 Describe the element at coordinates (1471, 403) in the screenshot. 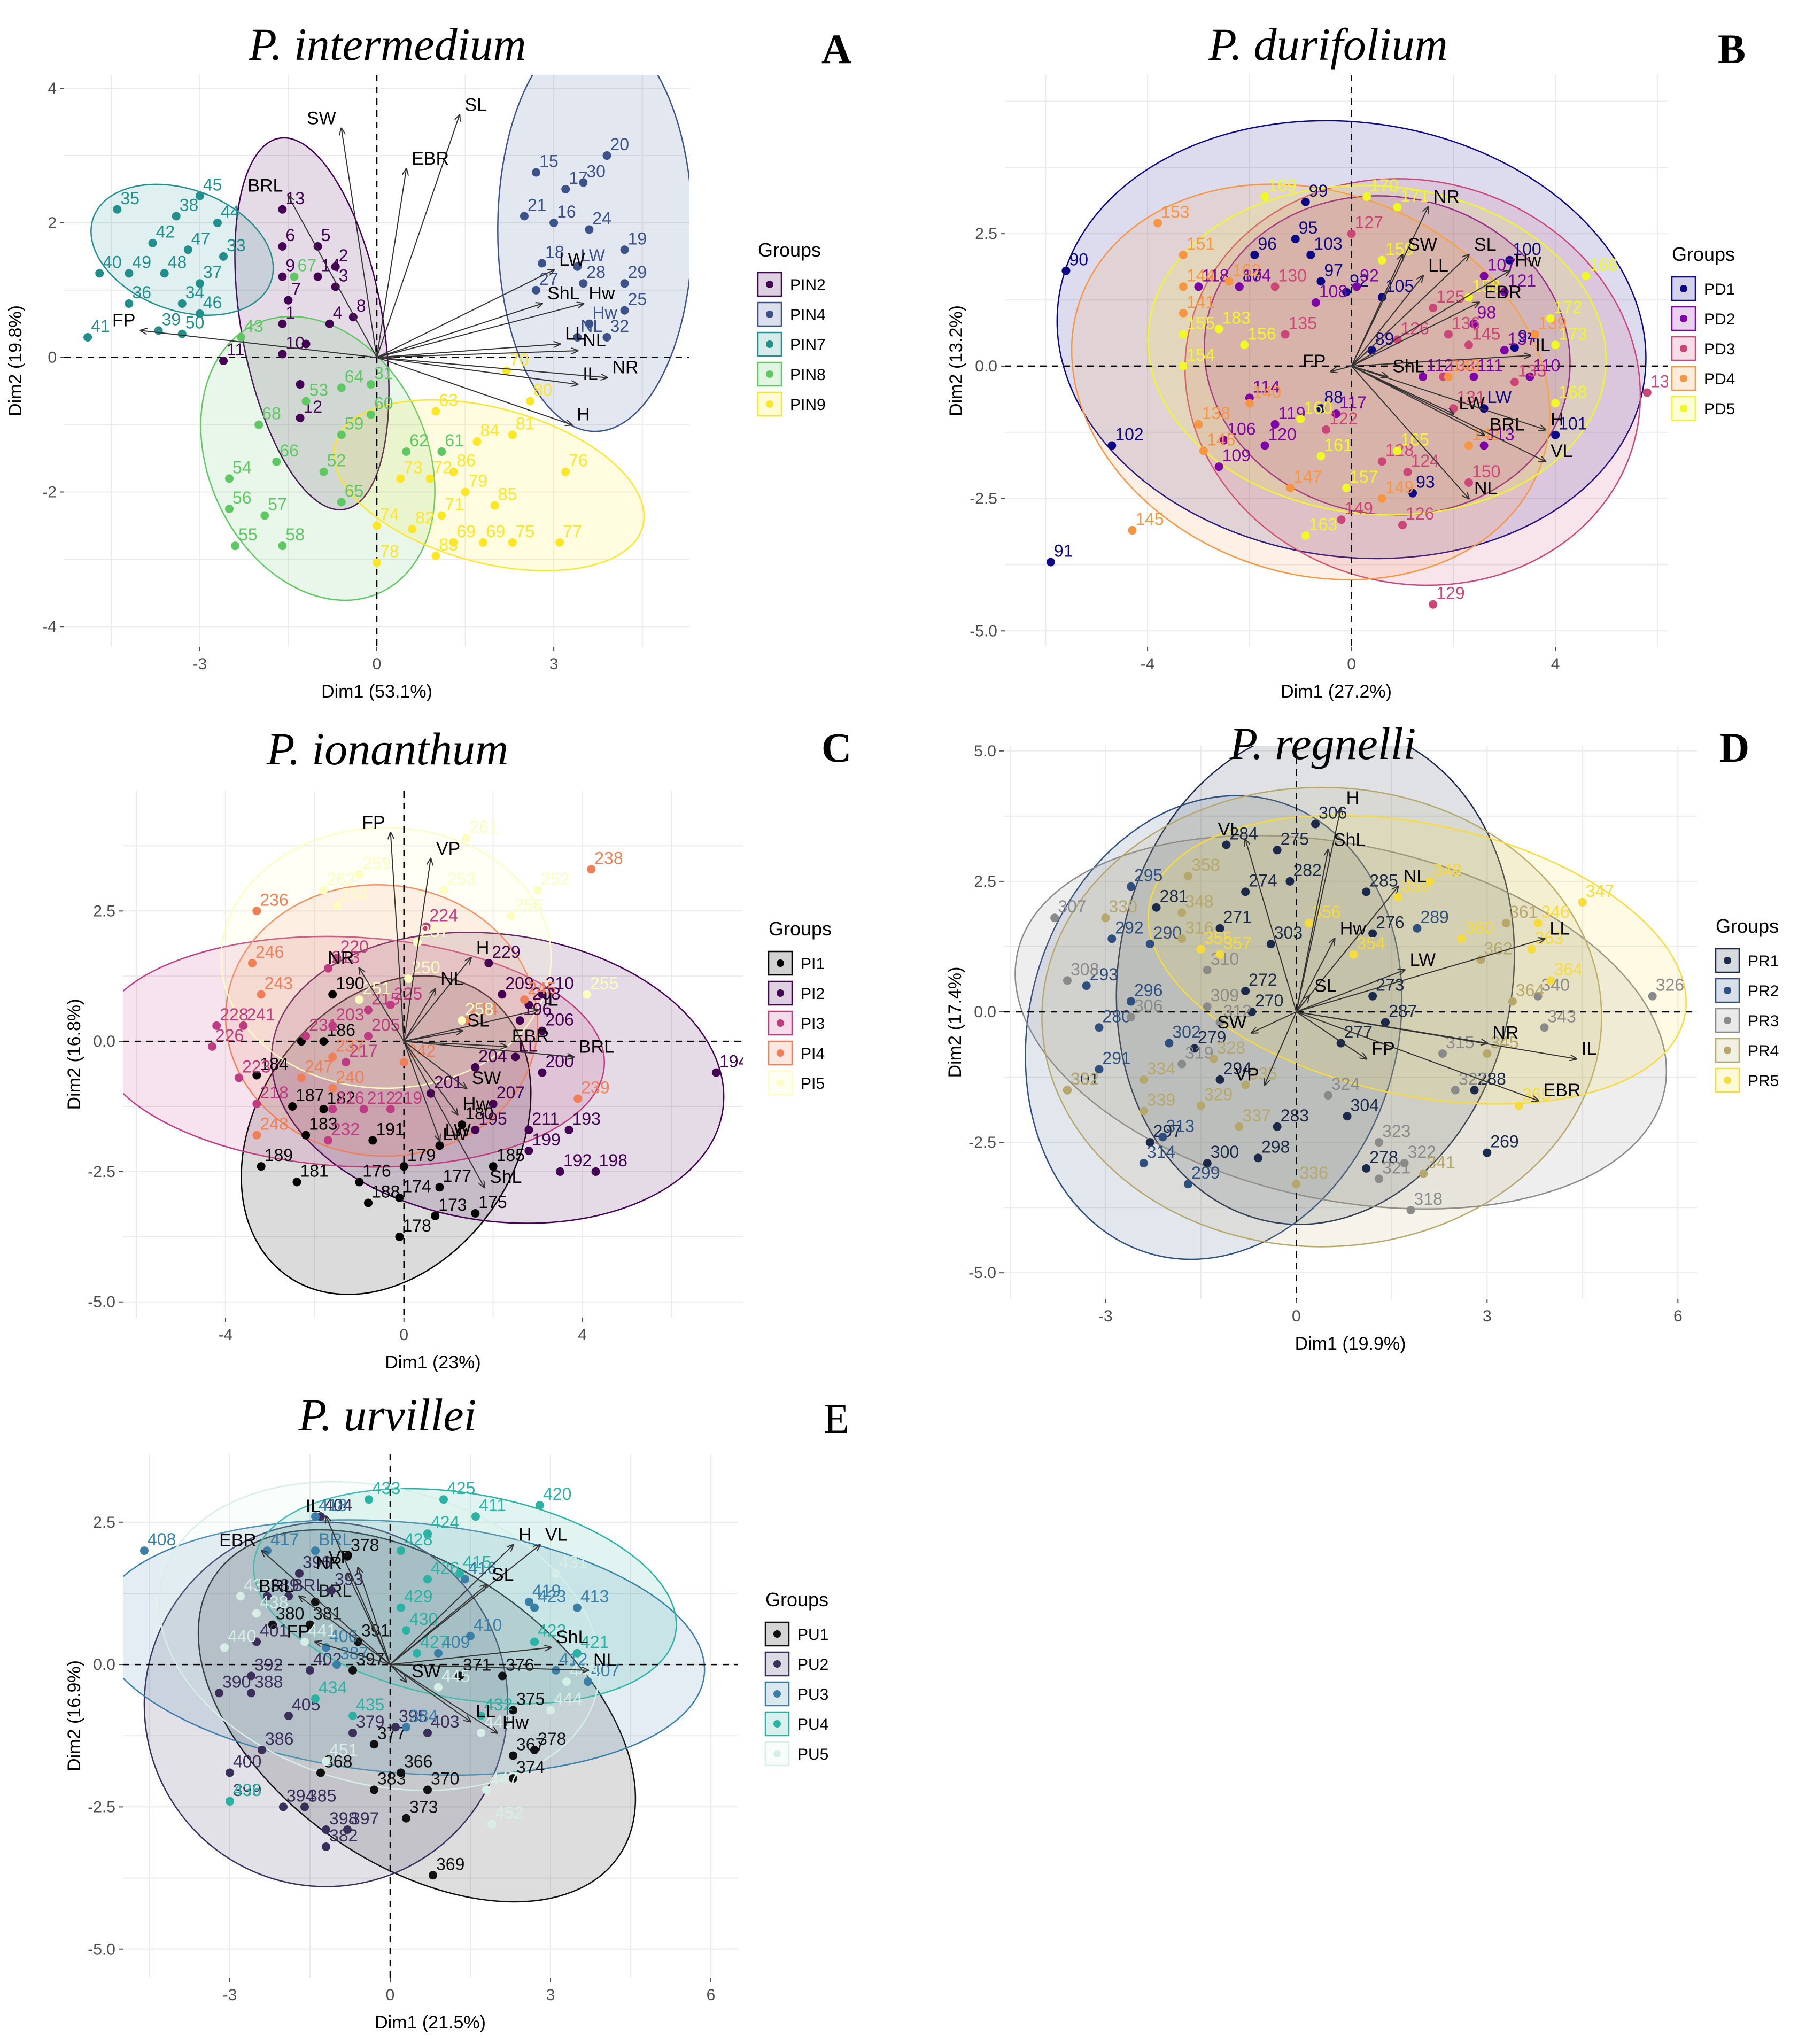

I see `vector-label: LW` at that location.